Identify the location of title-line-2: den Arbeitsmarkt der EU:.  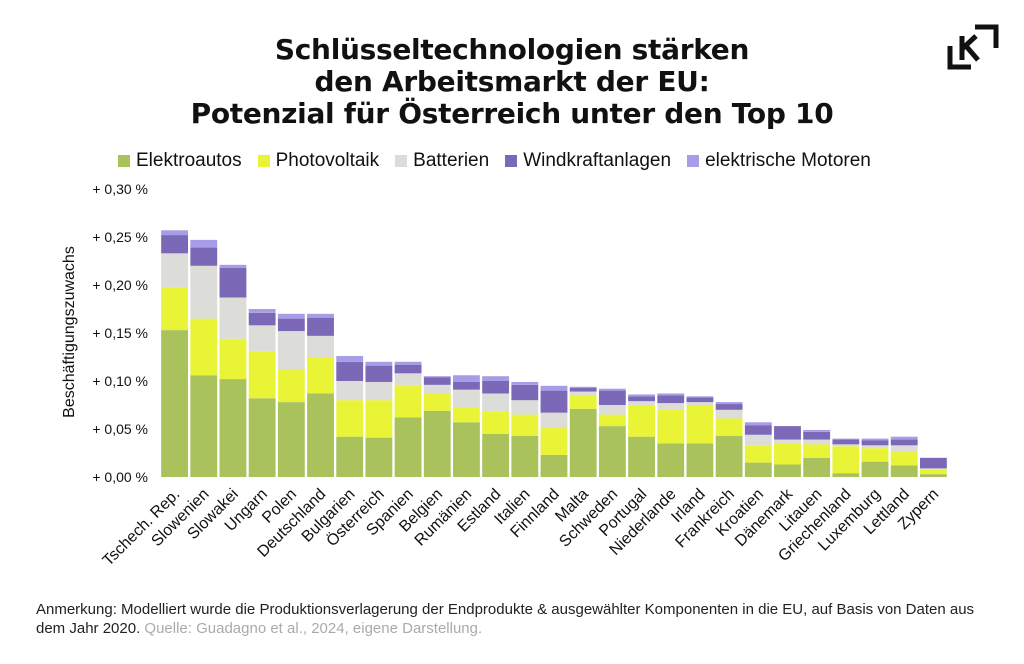
(512, 81).